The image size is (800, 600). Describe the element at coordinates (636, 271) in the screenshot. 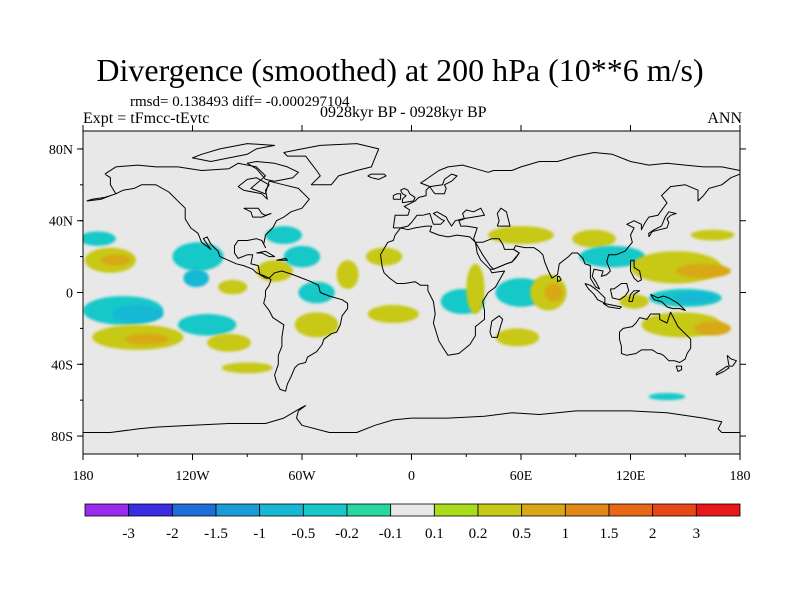

I see `coastline-philippines` at that location.